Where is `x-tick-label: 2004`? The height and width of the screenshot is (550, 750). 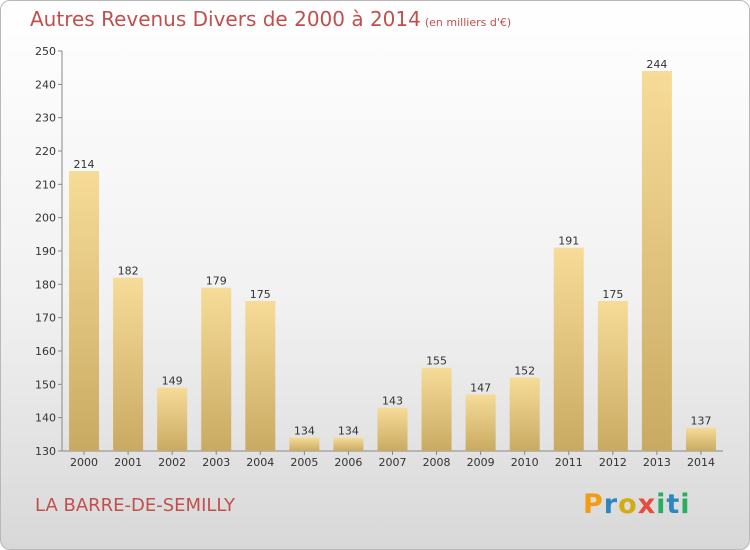
x-tick-label: 2004 is located at coordinates (260, 462).